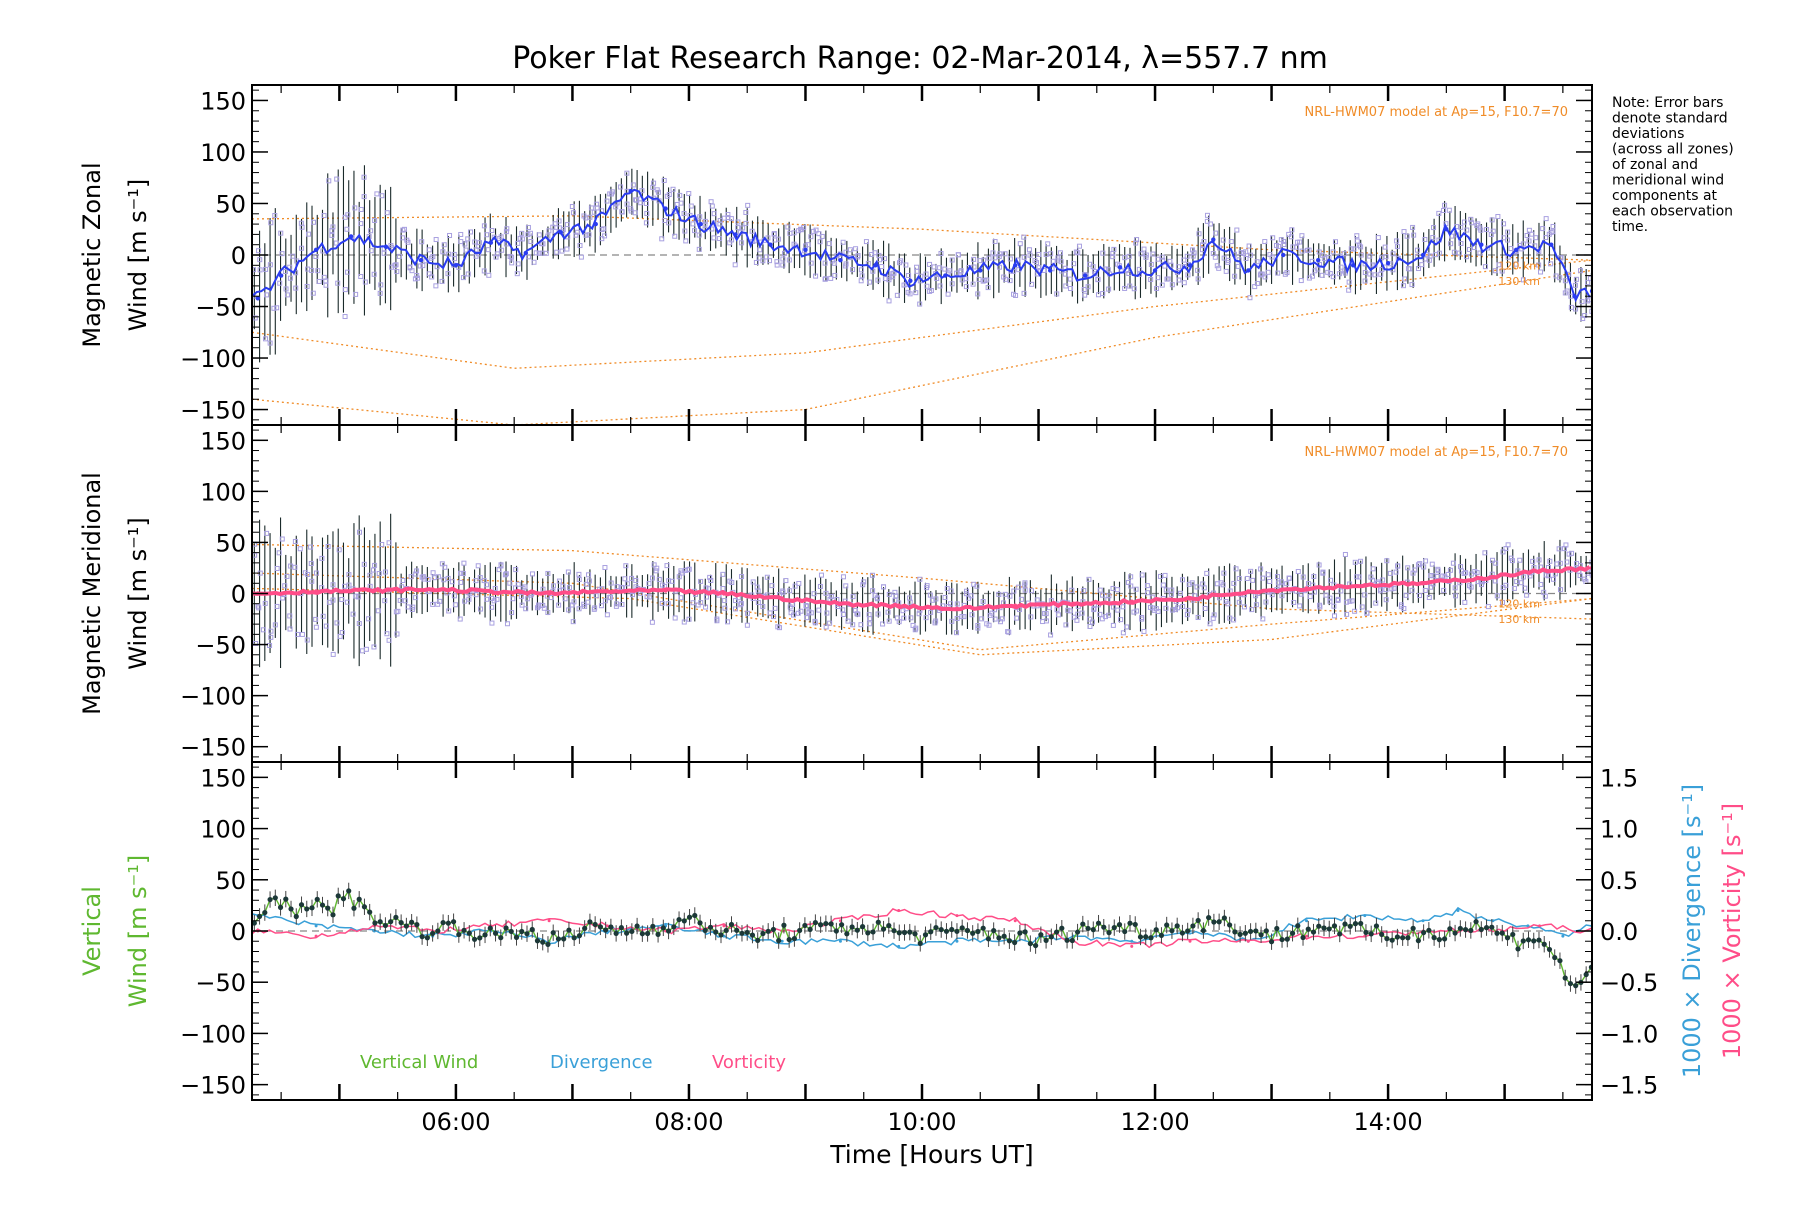 Image resolution: width=1800 pixels, height=1205 pixels. What do you see at coordinates (213, 697) in the screenshot?
I see `y-tick-label: −100` at bounding box center [213, 697].